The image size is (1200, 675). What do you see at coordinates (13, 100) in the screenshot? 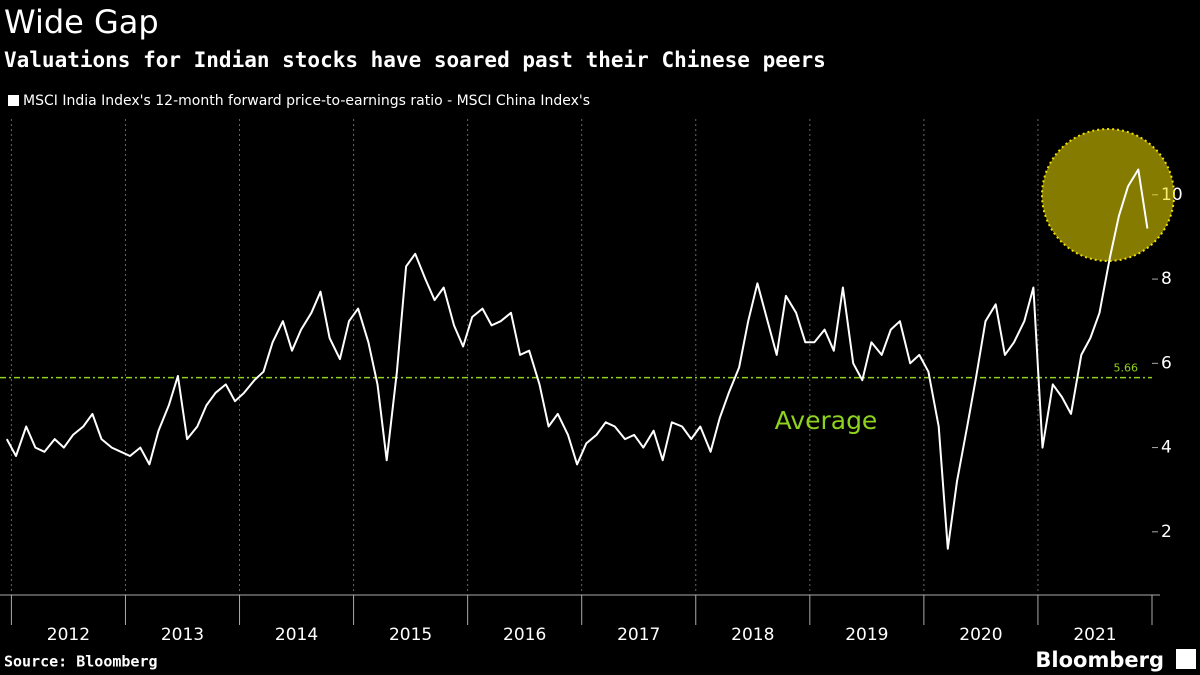
I see `legend-swatch` at bounding box center [13, 100].